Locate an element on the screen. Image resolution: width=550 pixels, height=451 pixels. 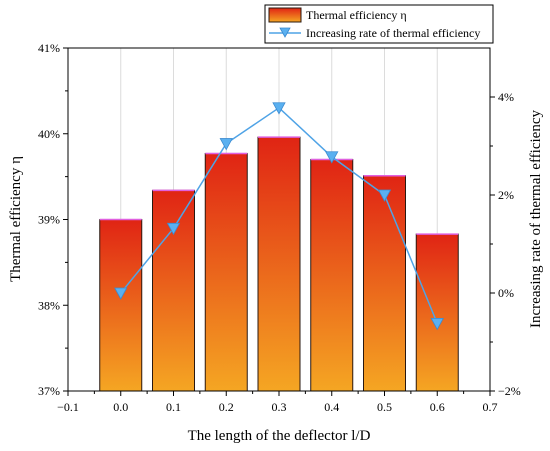
left-y-axis-label: Thermal efficiency η is located at coordinates (16, 219).